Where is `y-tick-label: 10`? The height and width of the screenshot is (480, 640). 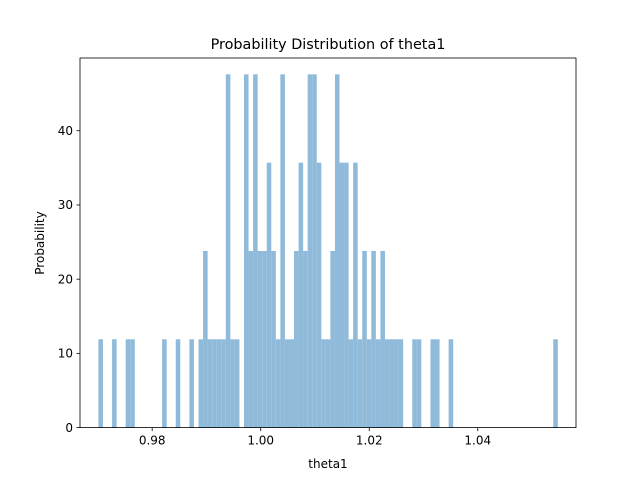
y-tick-label: 10 is located at coordinates (65, 354).